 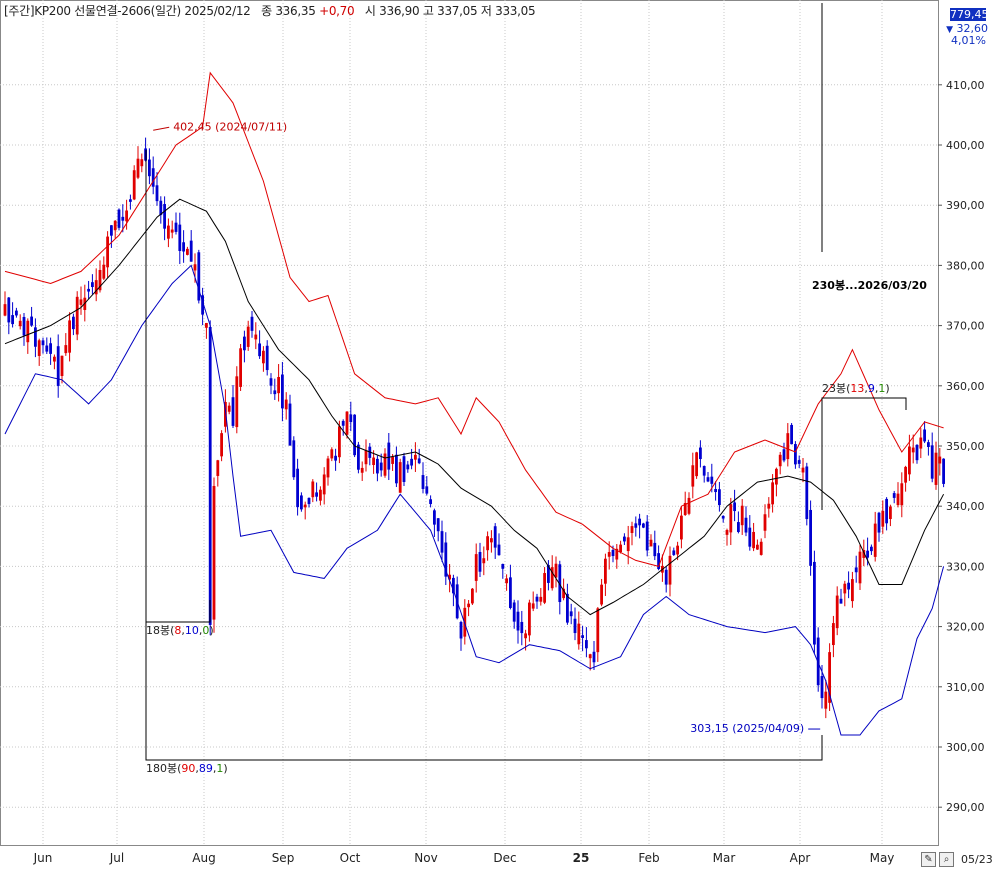 I want to click on triangle-down-icon: ▼, so click(x=949, y=30).